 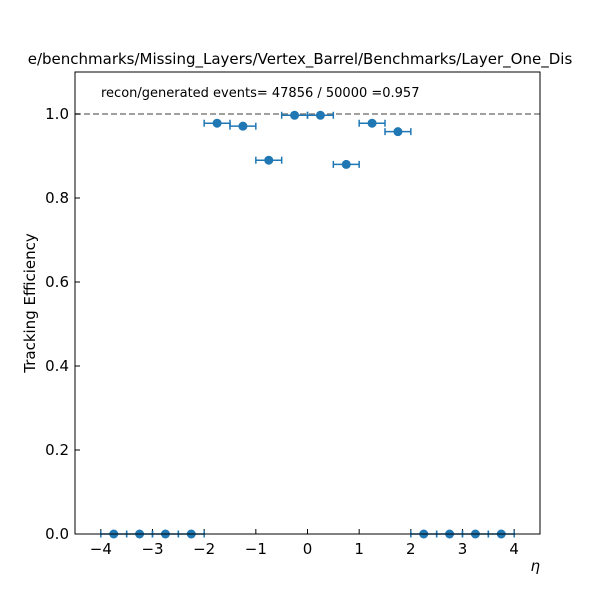 What do you see at coordinates (101, 549) in the screenshot?
I see `x-tick-label: −4` at bounding box center [101, 549].